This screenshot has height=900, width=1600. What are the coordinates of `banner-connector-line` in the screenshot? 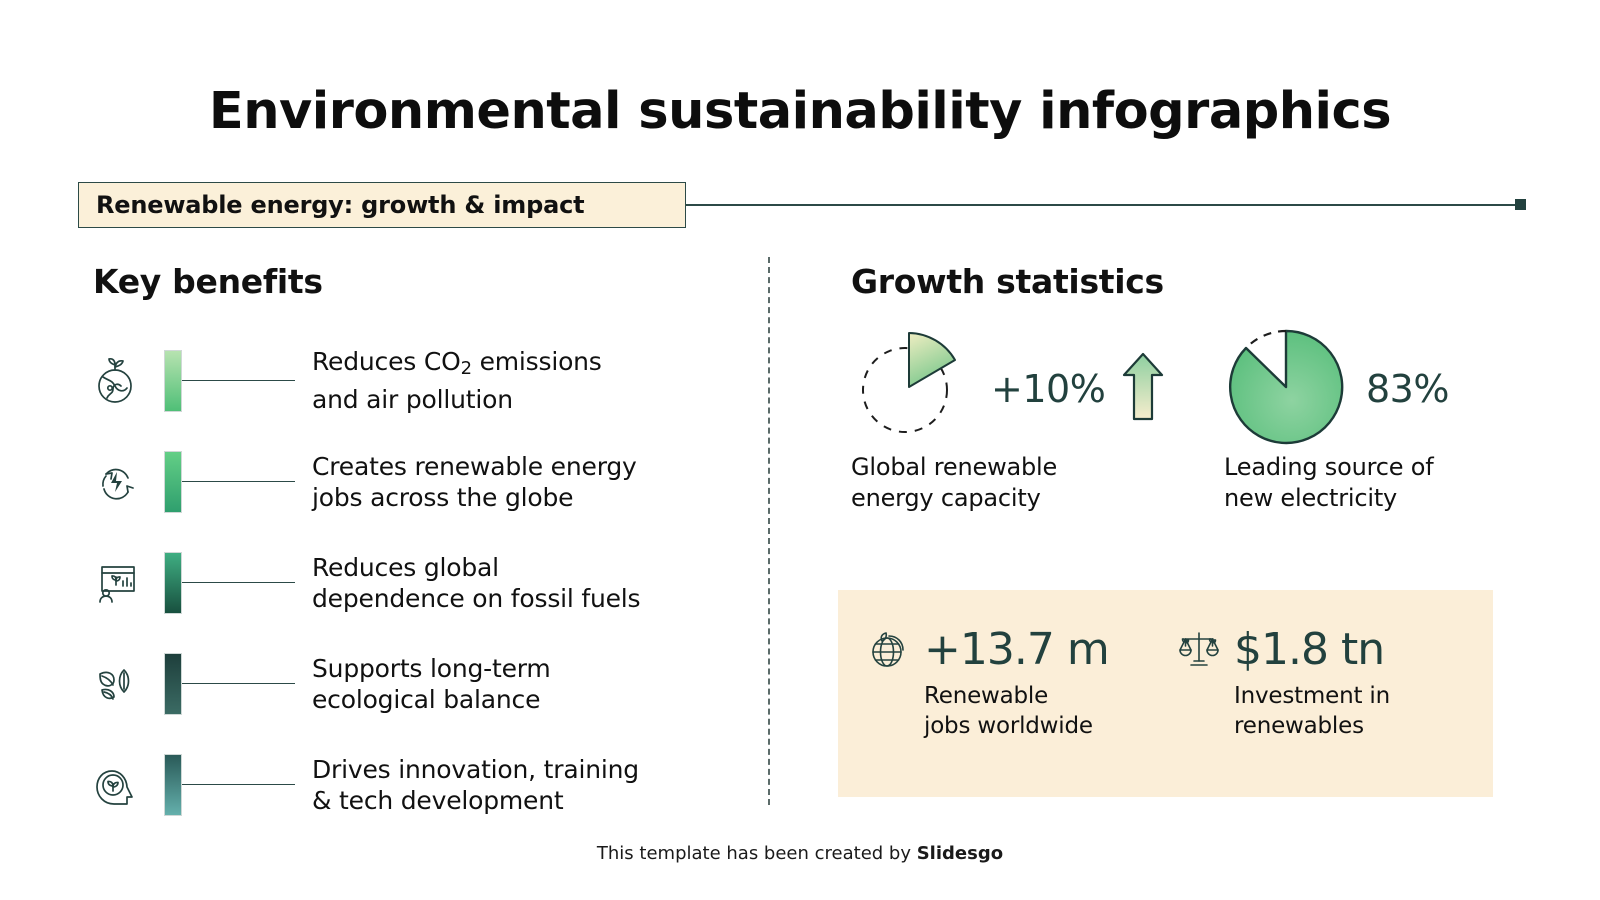 It's located at (1101, 205).